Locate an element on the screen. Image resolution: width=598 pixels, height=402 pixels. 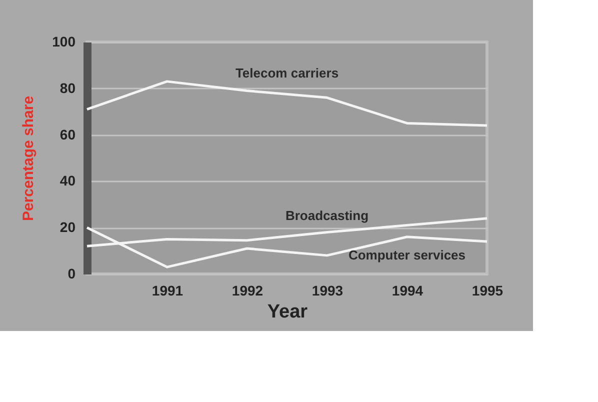
x-tick-label: 1994 is located at coordinates (408, 290).